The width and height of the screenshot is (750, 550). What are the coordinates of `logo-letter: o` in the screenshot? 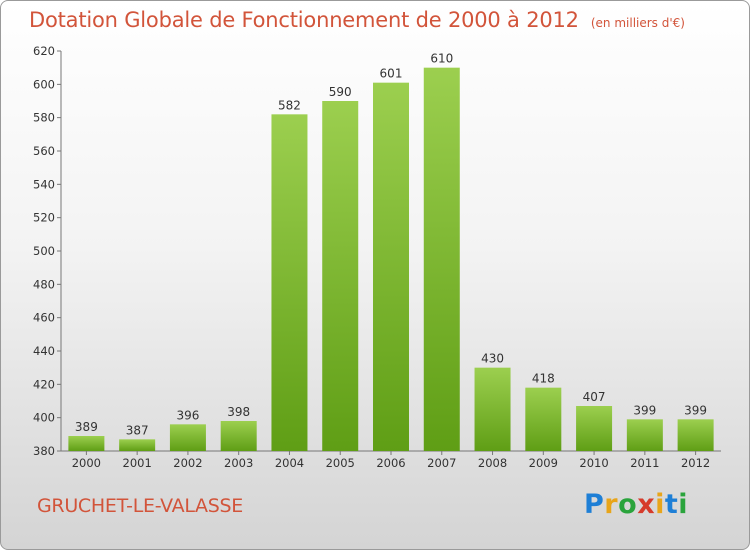 It's located at (628, 504).